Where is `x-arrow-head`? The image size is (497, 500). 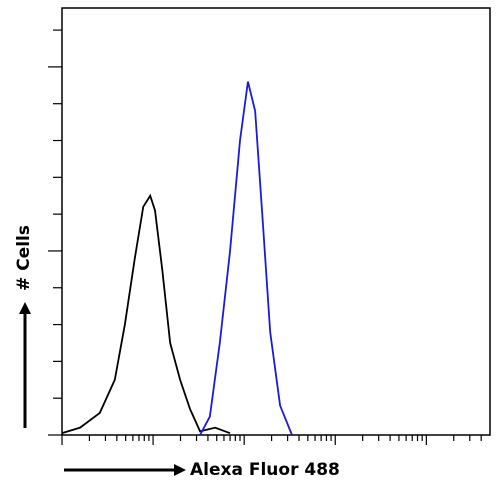 x-arrow-head is located at coordinates (180, 470).